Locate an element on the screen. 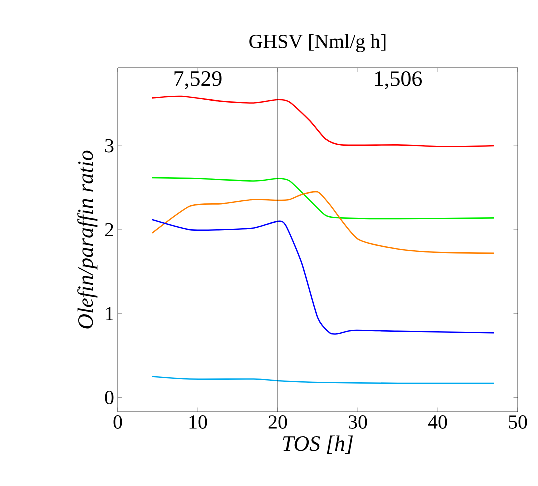 This screenshot has height=486, width=538. x-tick-label: 50 is located at coordinates (518, 422).